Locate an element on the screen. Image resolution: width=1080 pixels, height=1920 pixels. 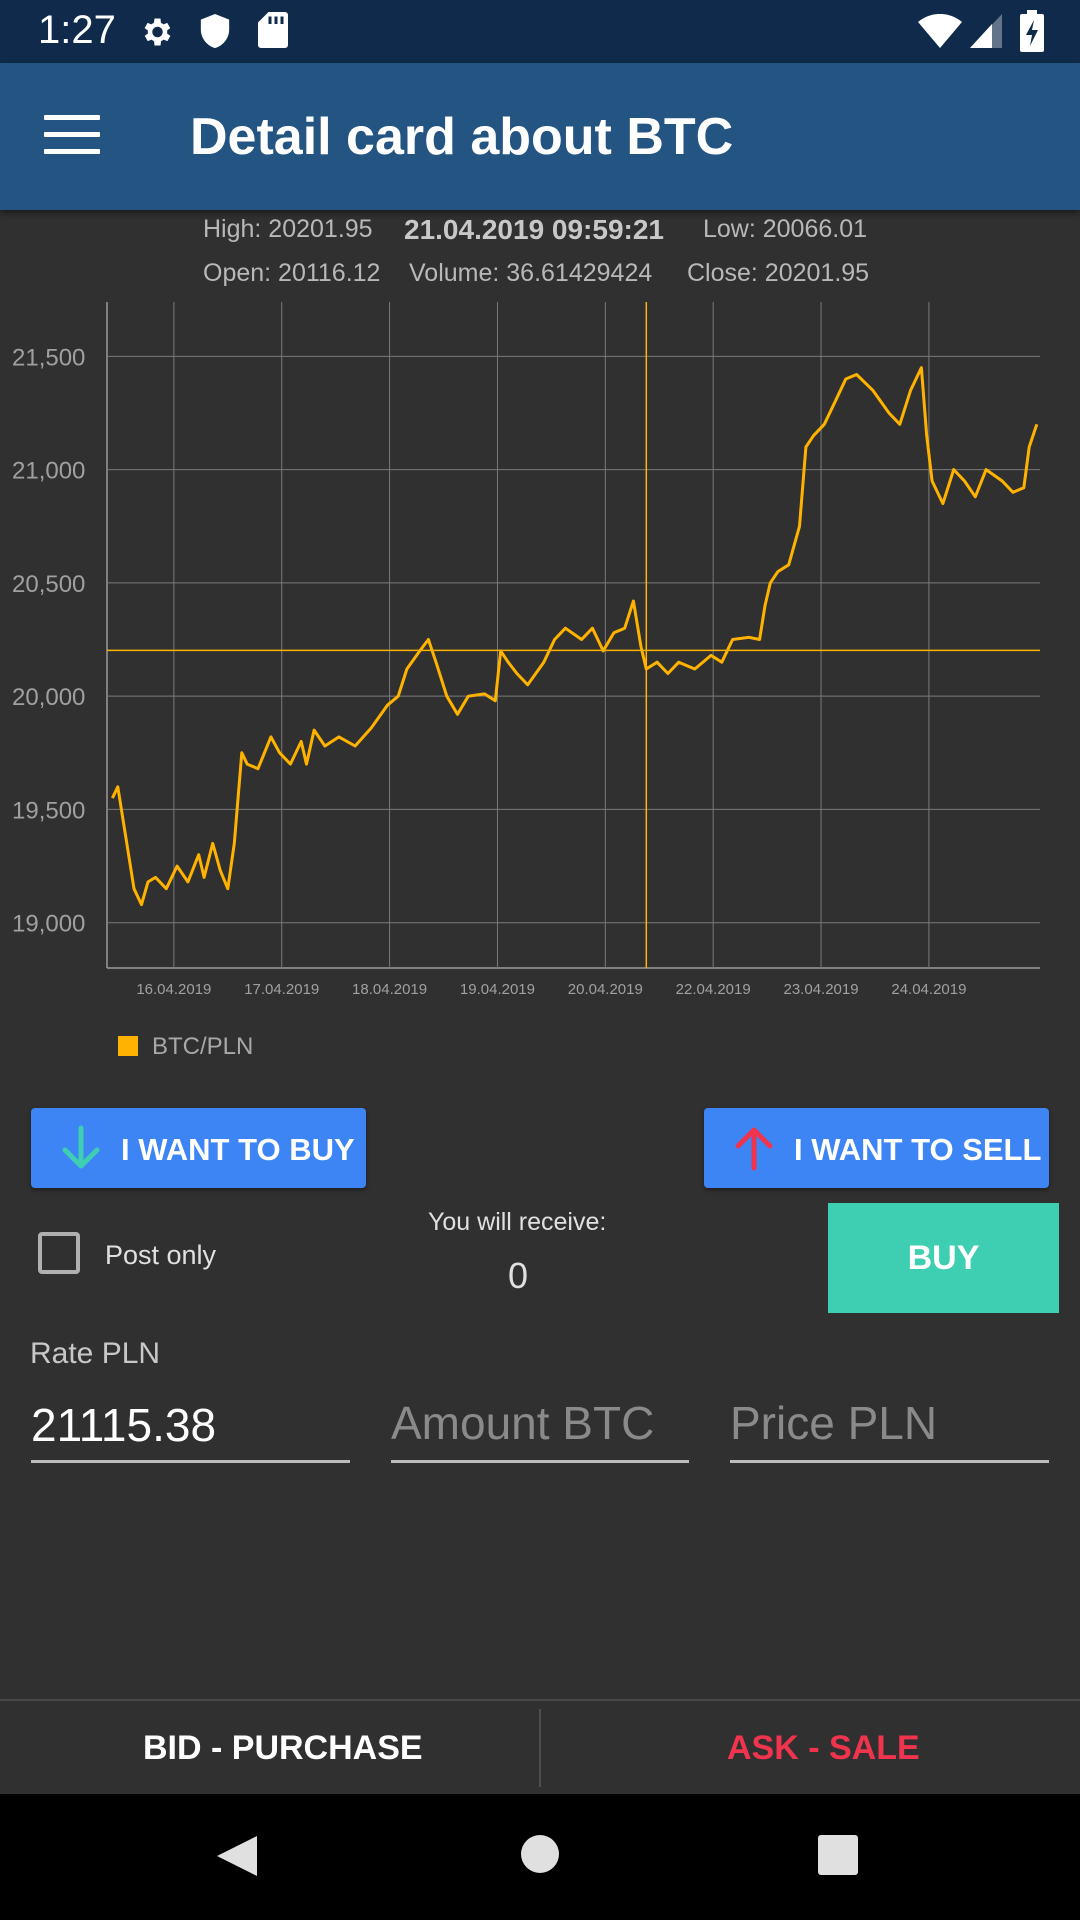
order-side-tabs: BID - PURCHASE ASK - SALE is located at coordinates (540, 1747).